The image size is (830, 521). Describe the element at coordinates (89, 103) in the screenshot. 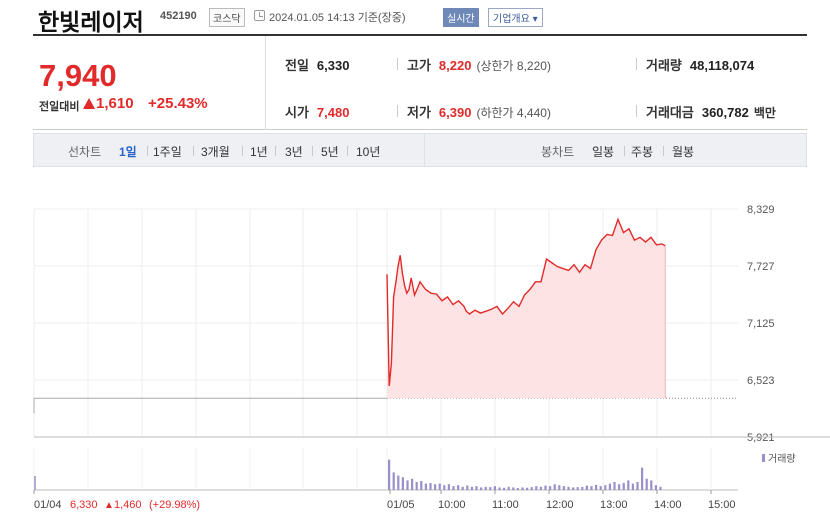

I see `up-arrow-icon` at that location.